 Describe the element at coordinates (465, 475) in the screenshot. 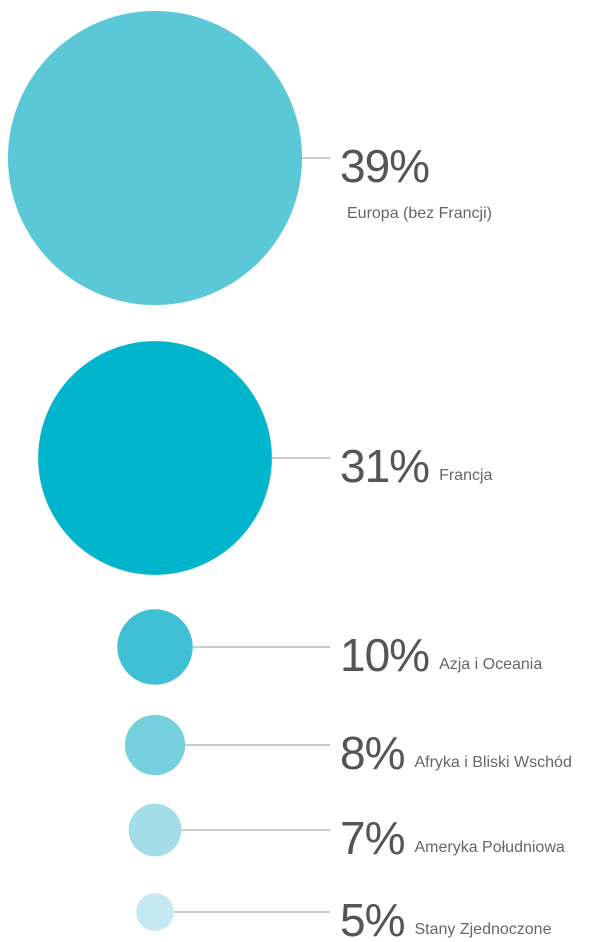

I see `category-label: Francja` at that location.